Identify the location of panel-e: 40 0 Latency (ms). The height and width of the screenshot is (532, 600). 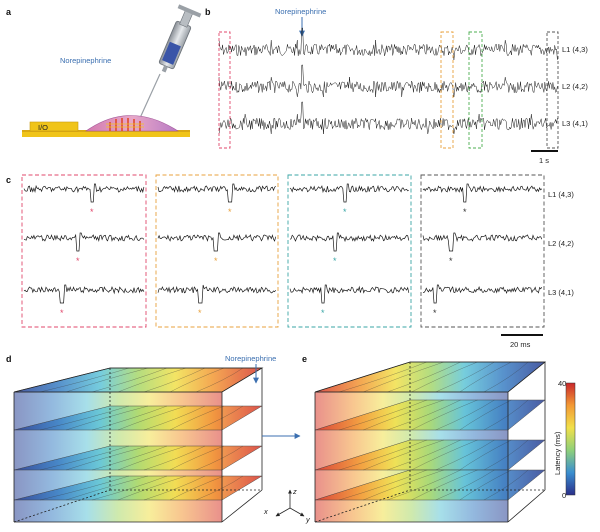
(445, 442).